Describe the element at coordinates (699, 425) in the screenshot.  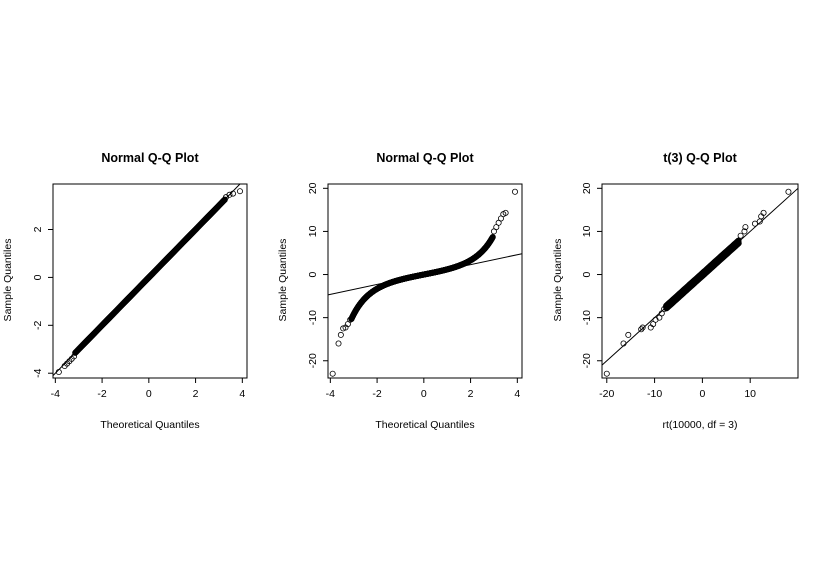
I see `x-axis-label: rt(10000, df = 3)` at that location.